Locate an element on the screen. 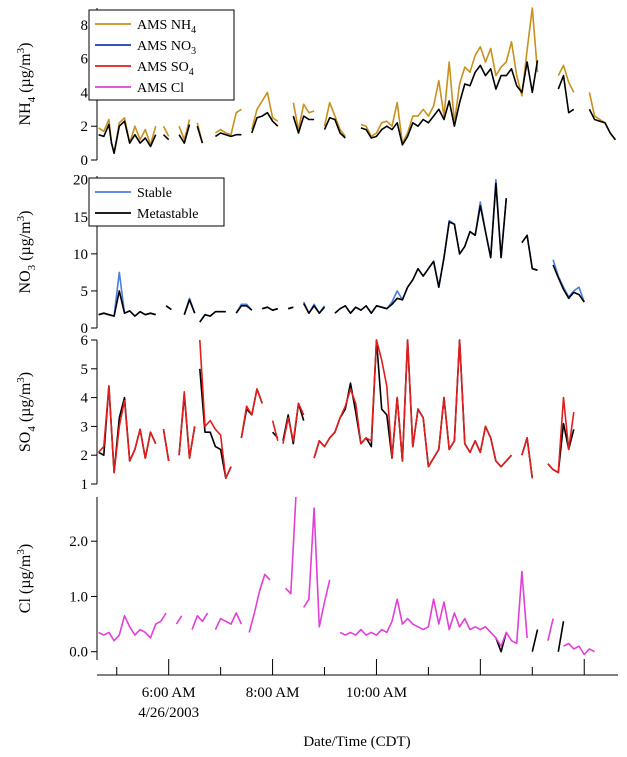 This screenshot has height=757, width=627. x-axis: 6:00 AM 4/26/2003 8:00 AM 10:00 AM is located at coordinates (357, 690).